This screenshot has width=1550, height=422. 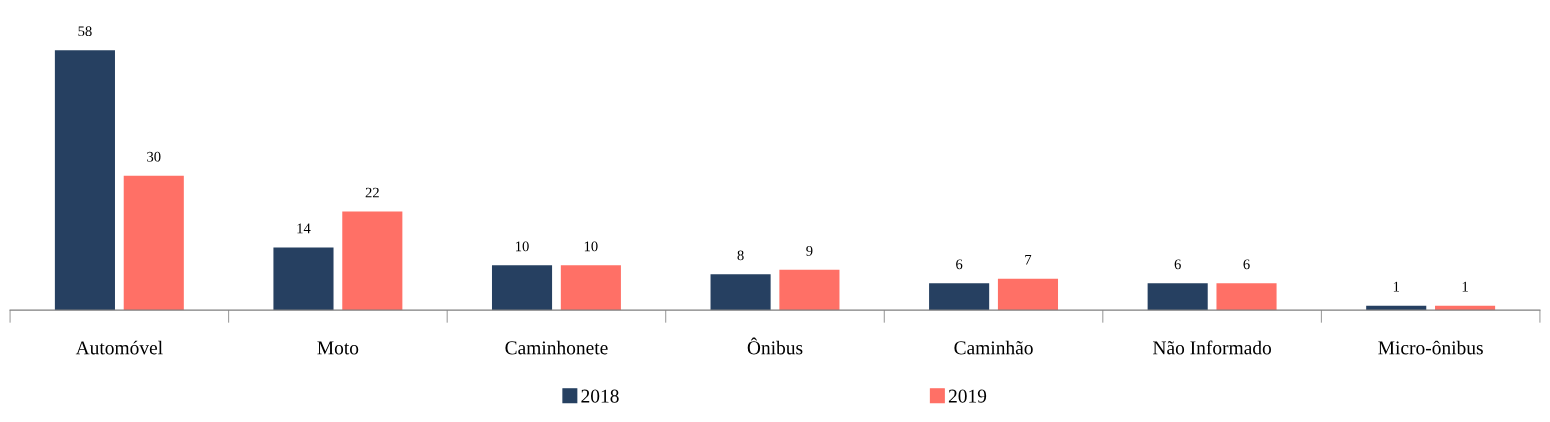 I want to click on x-tick-label: Micro-ônibus, so click(x=1430, y=347).